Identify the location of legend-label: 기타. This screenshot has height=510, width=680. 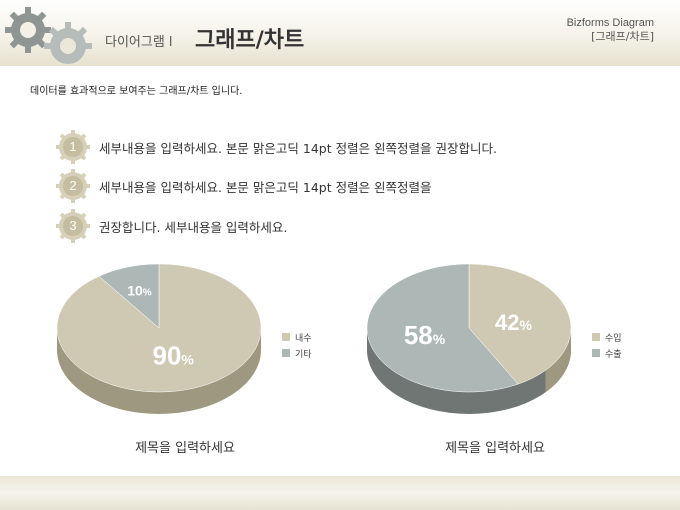
(303, 354).